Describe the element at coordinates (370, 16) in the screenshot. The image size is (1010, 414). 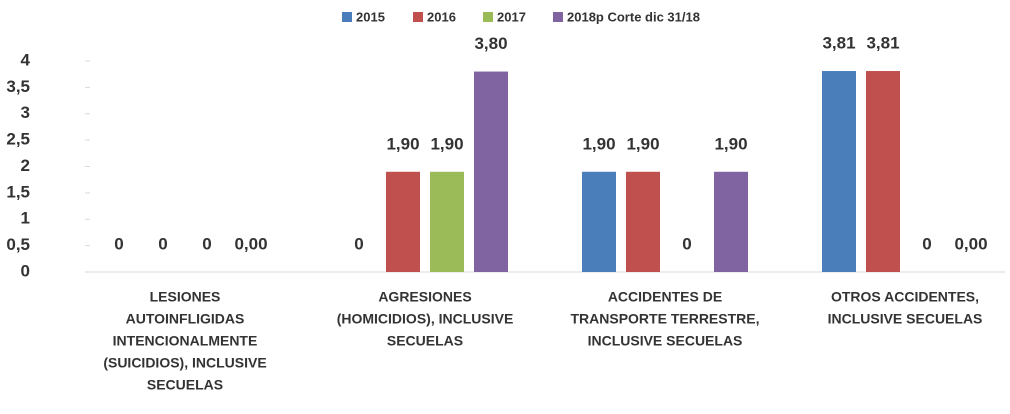
I see `legend-label: 2015` at that location.